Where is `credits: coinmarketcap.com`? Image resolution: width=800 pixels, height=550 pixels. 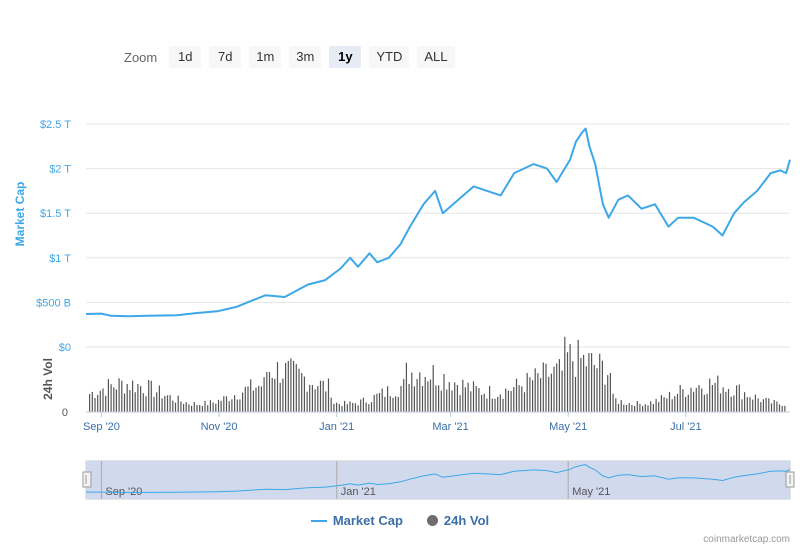
credits: coinmarketcap.com is located at coordinates (746, 539).